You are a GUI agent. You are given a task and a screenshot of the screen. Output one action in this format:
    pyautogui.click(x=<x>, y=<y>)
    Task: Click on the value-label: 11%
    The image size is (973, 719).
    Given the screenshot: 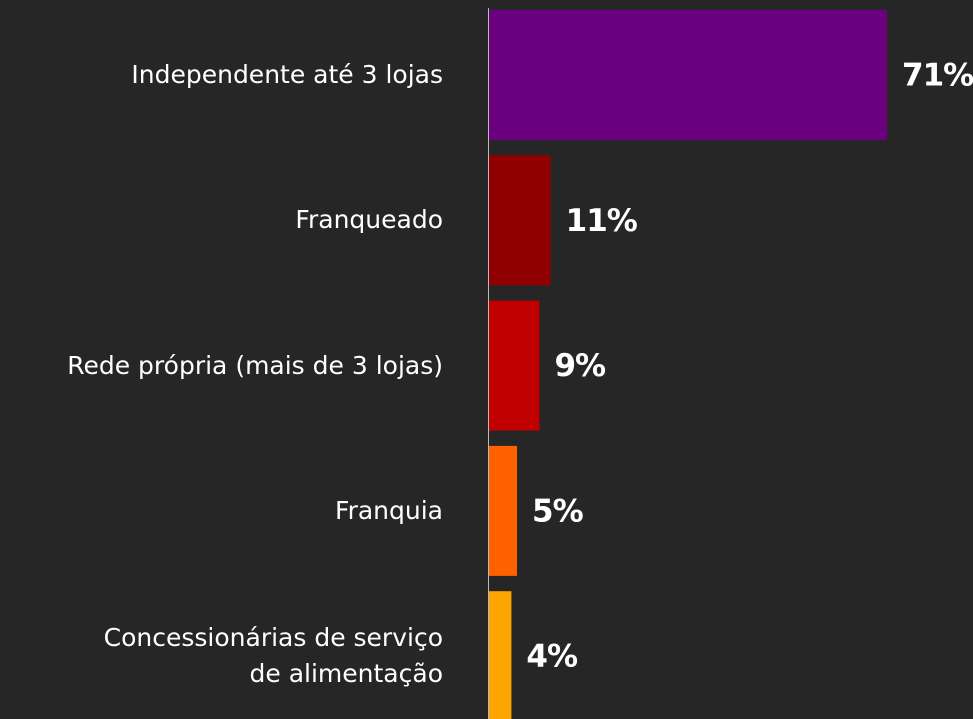 What is the action you would take?
    pyautogui.click(x=602, y=221)
    